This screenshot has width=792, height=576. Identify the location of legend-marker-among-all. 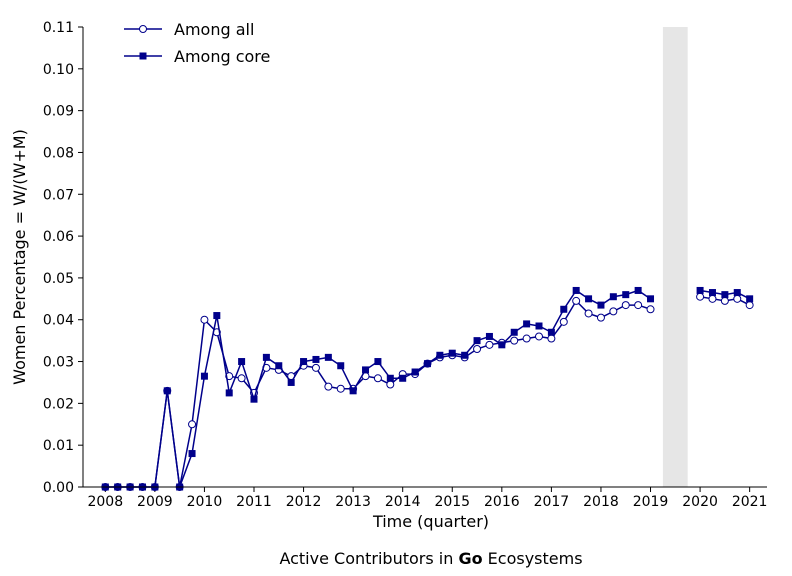
(143, 29).